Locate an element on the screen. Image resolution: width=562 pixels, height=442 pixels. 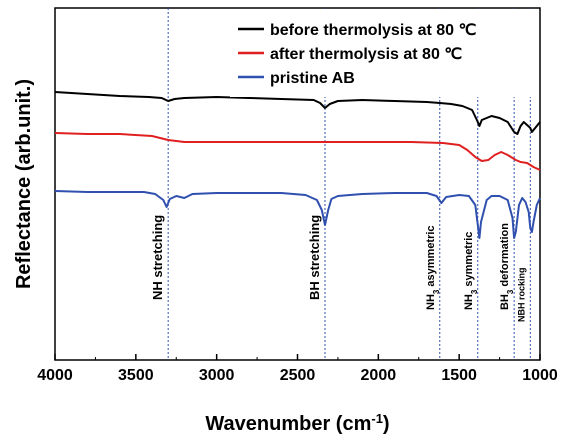
annotation-label: BH stretching is located at coordinates (314, 257).